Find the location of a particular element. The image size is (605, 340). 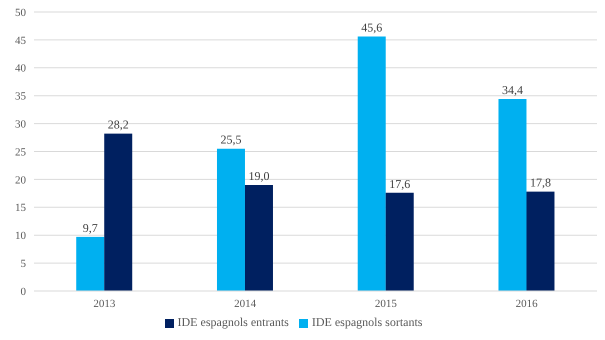

data-label: 28,2 is located at coordinates (118, 125).